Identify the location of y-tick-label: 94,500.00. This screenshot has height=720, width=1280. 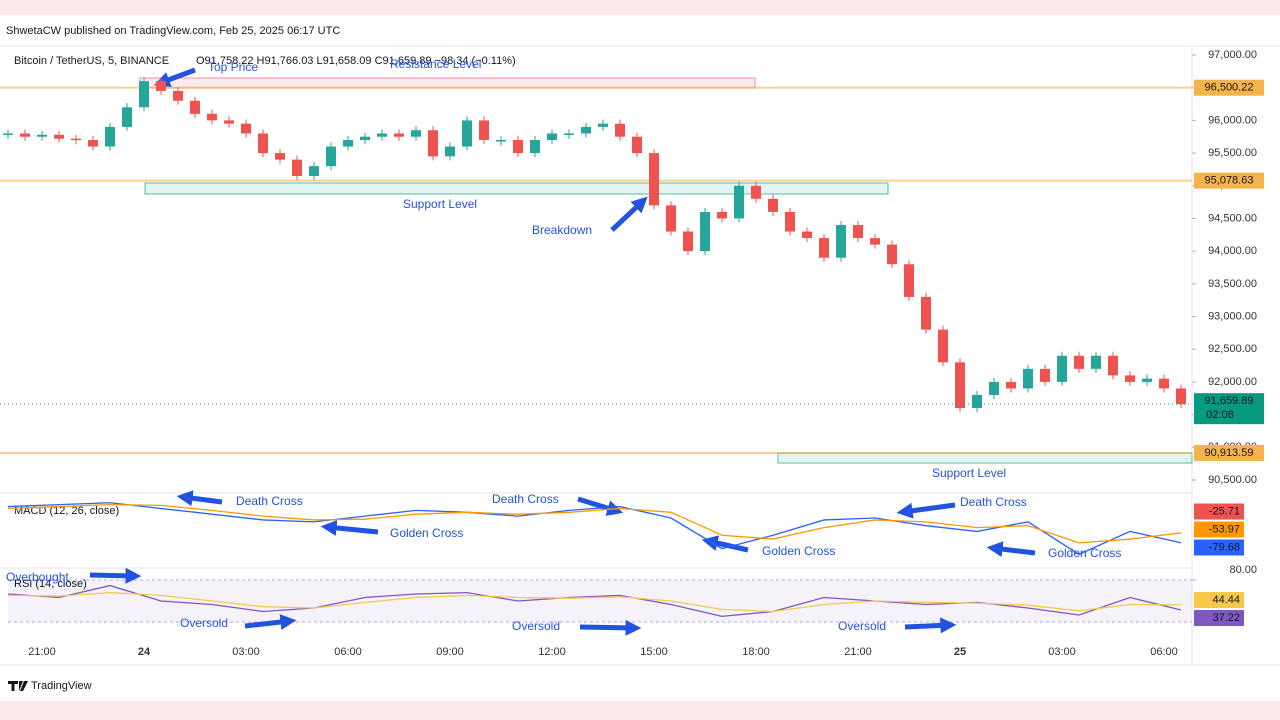
(1232, 218).